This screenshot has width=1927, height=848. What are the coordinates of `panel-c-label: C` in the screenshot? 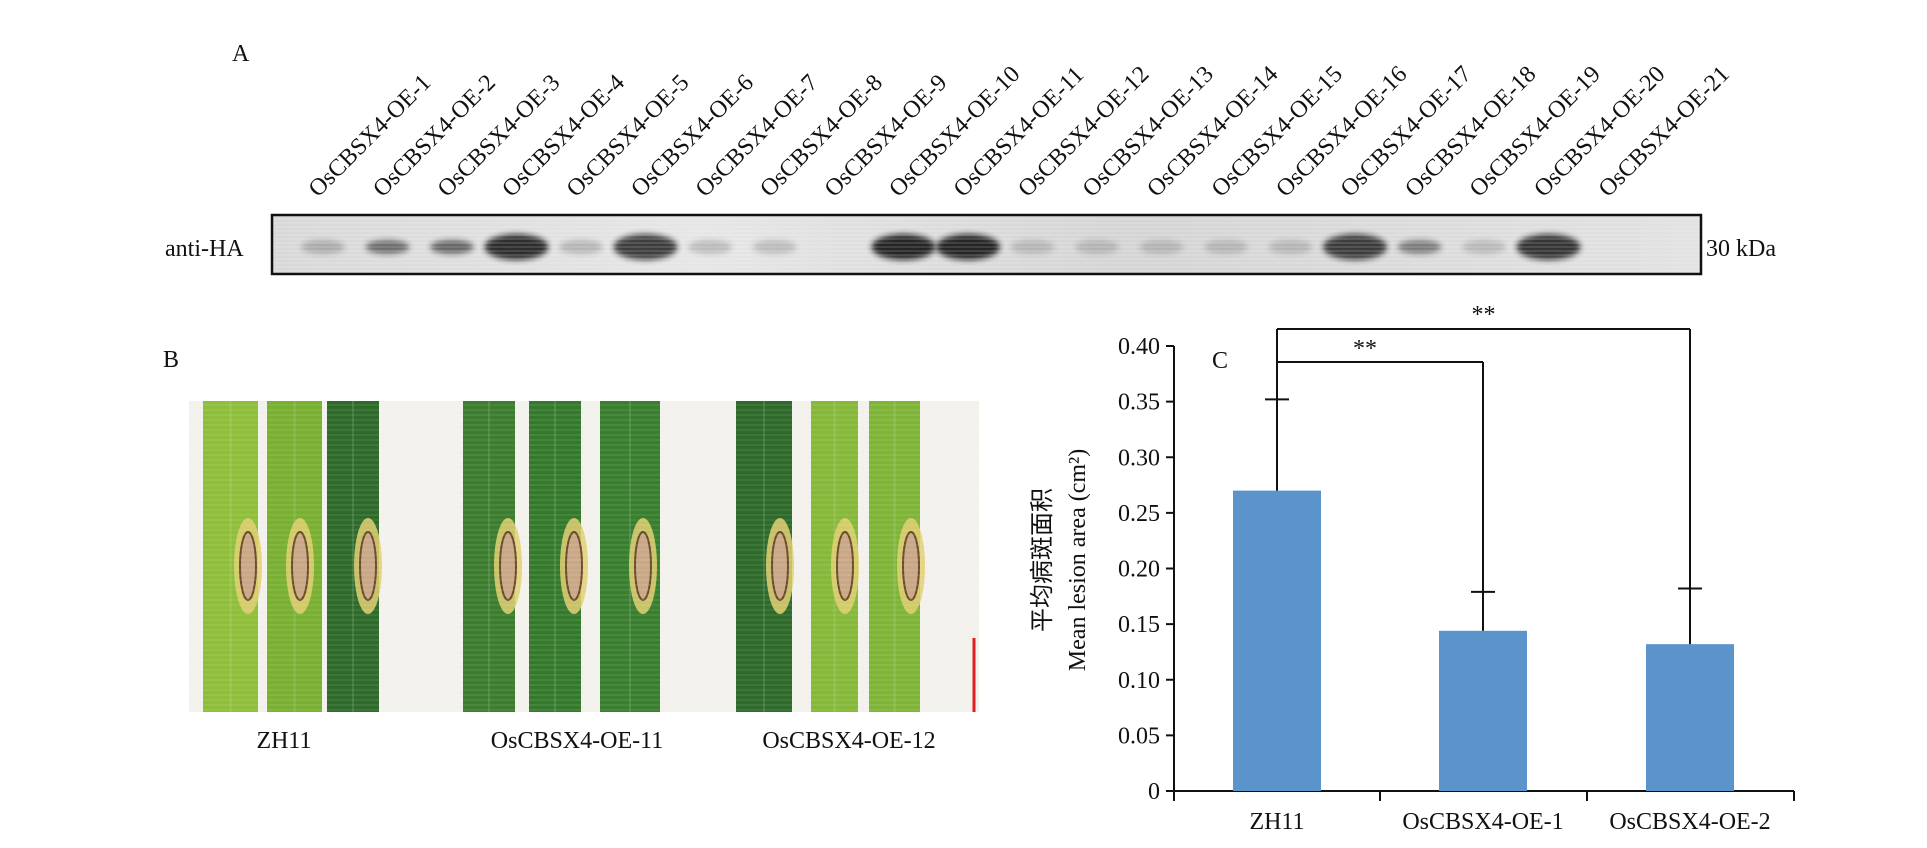 It's located at (1220, 361).